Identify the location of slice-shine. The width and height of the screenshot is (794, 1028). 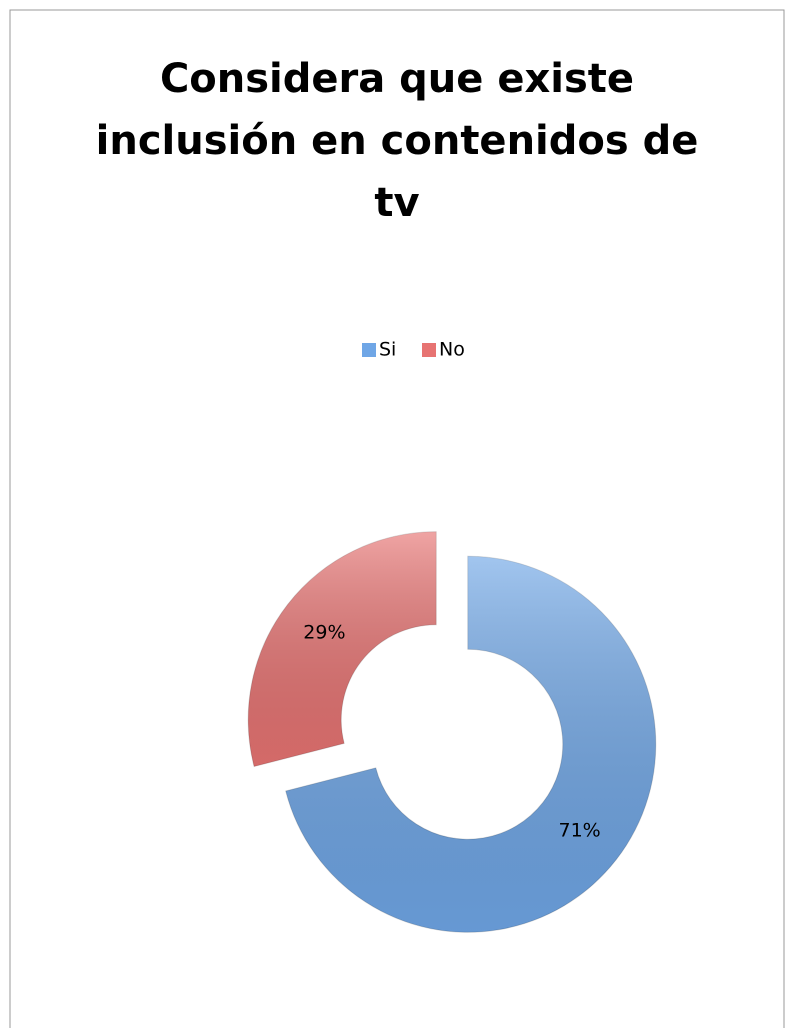
(342, 649).